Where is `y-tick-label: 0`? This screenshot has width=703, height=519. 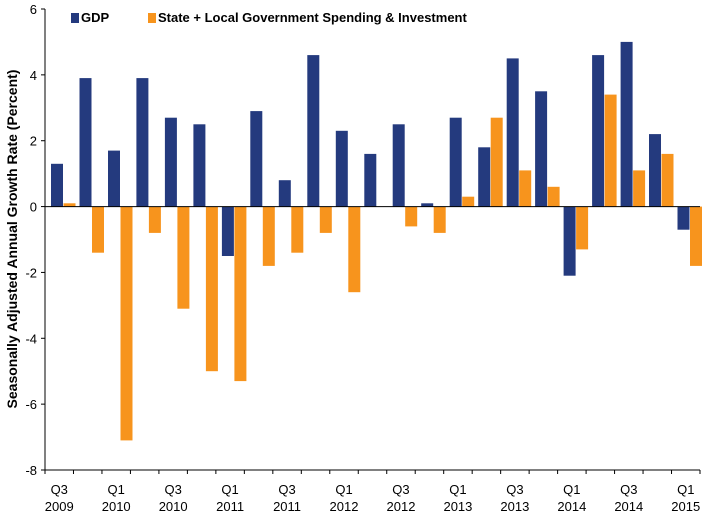
y-tick-label: 0 is located at coordinates (33, 207).